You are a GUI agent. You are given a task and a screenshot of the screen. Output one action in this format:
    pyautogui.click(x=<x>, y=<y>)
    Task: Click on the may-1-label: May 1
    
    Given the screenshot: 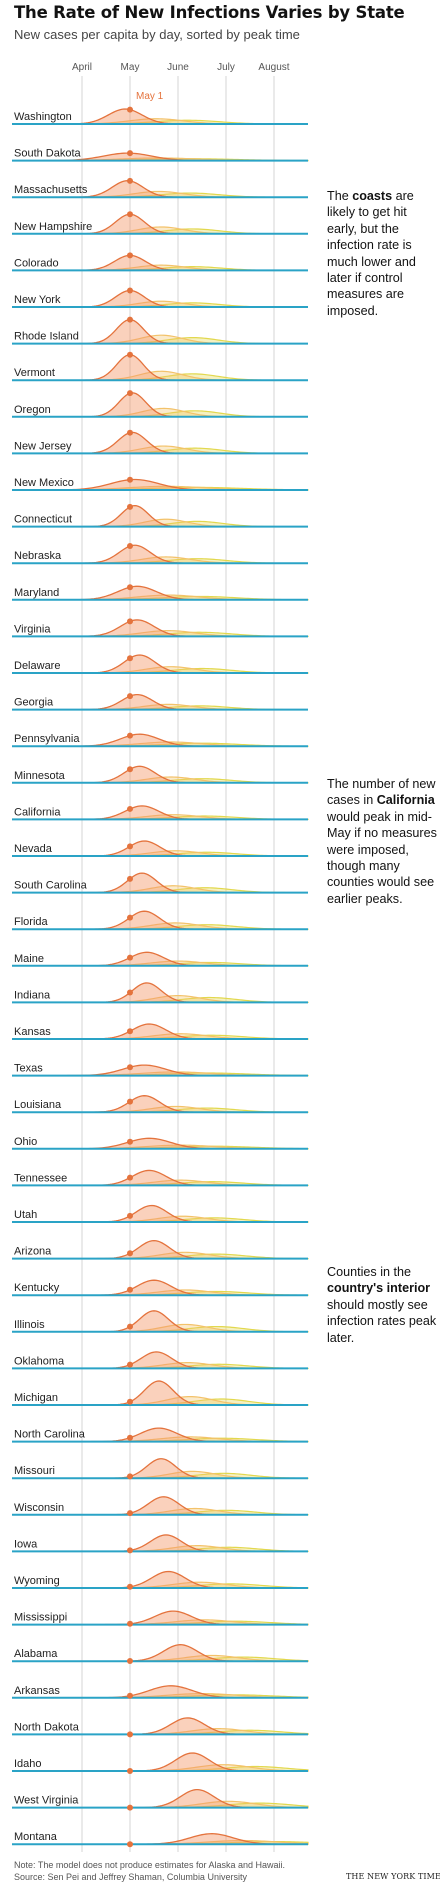 What is the action you would take?
    pyautogui.click(x=150, y=96)
    